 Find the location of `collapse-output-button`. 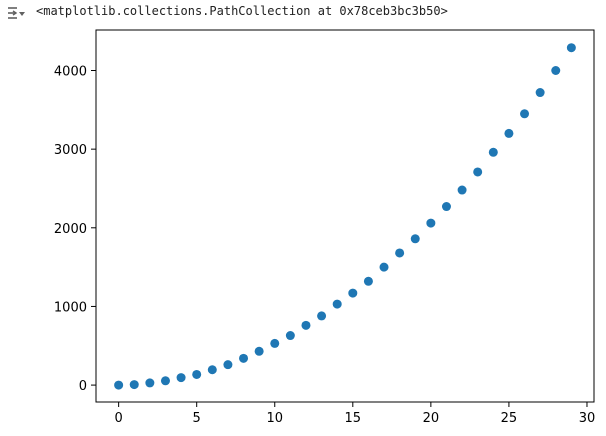

collapse-output-button is located at coordinates (17, 13).